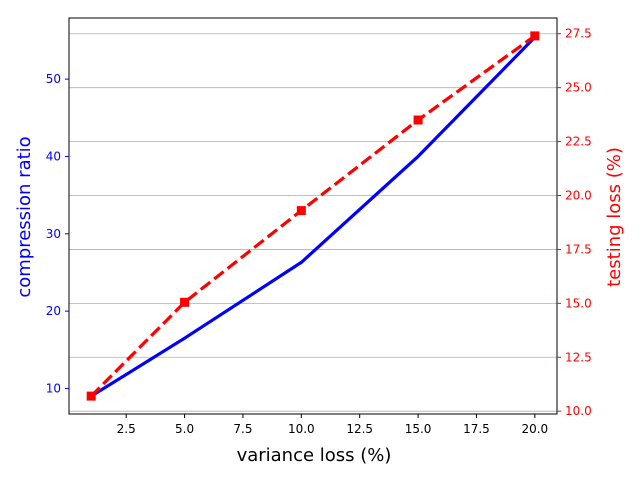 This screenshot has height=480, width=640. Describe the element at coordinates (53, 388) in the screenshot. I see `left-y-tick-label: 10` at that location.